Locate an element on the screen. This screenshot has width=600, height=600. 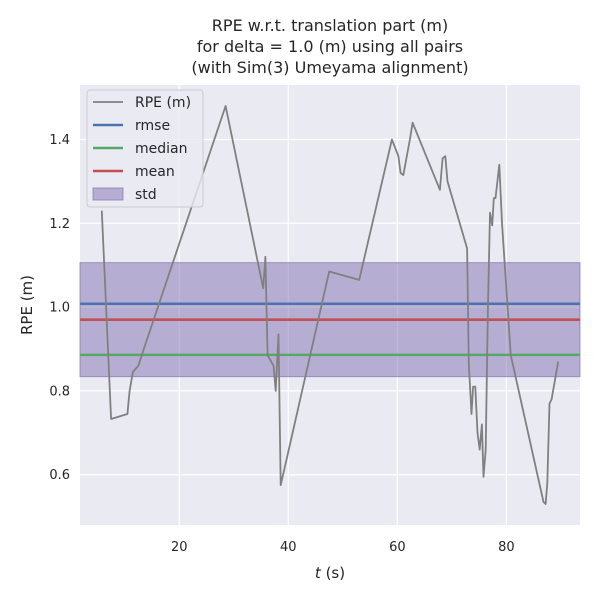
y-tick-label: 1.4 is located at coordinates (59, 140).